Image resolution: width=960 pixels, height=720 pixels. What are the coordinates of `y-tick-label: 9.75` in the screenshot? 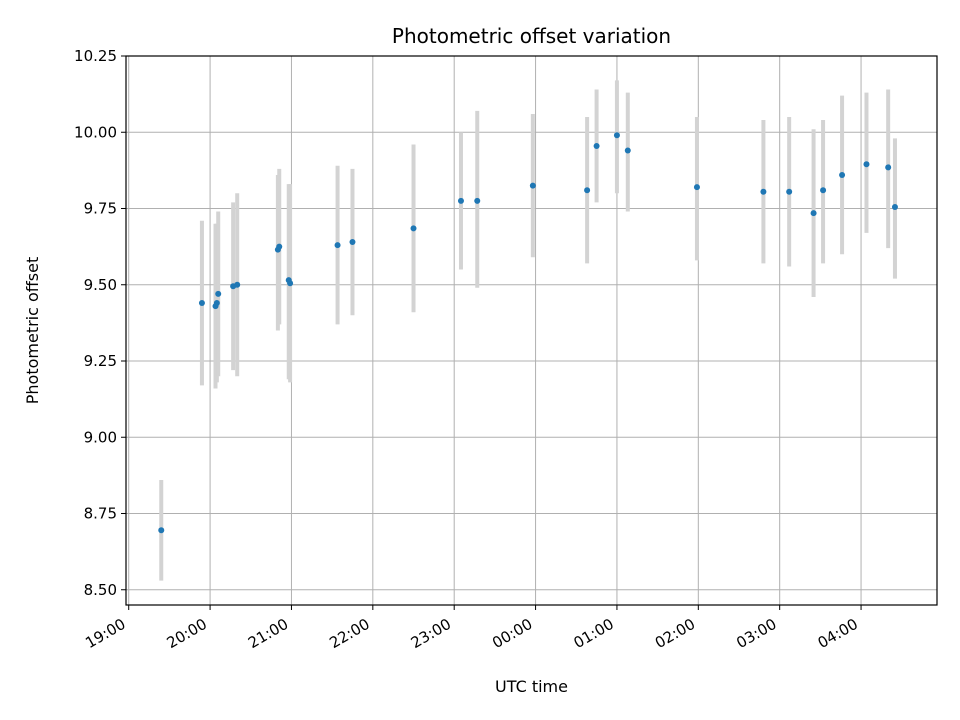 It's located at (100, 209).